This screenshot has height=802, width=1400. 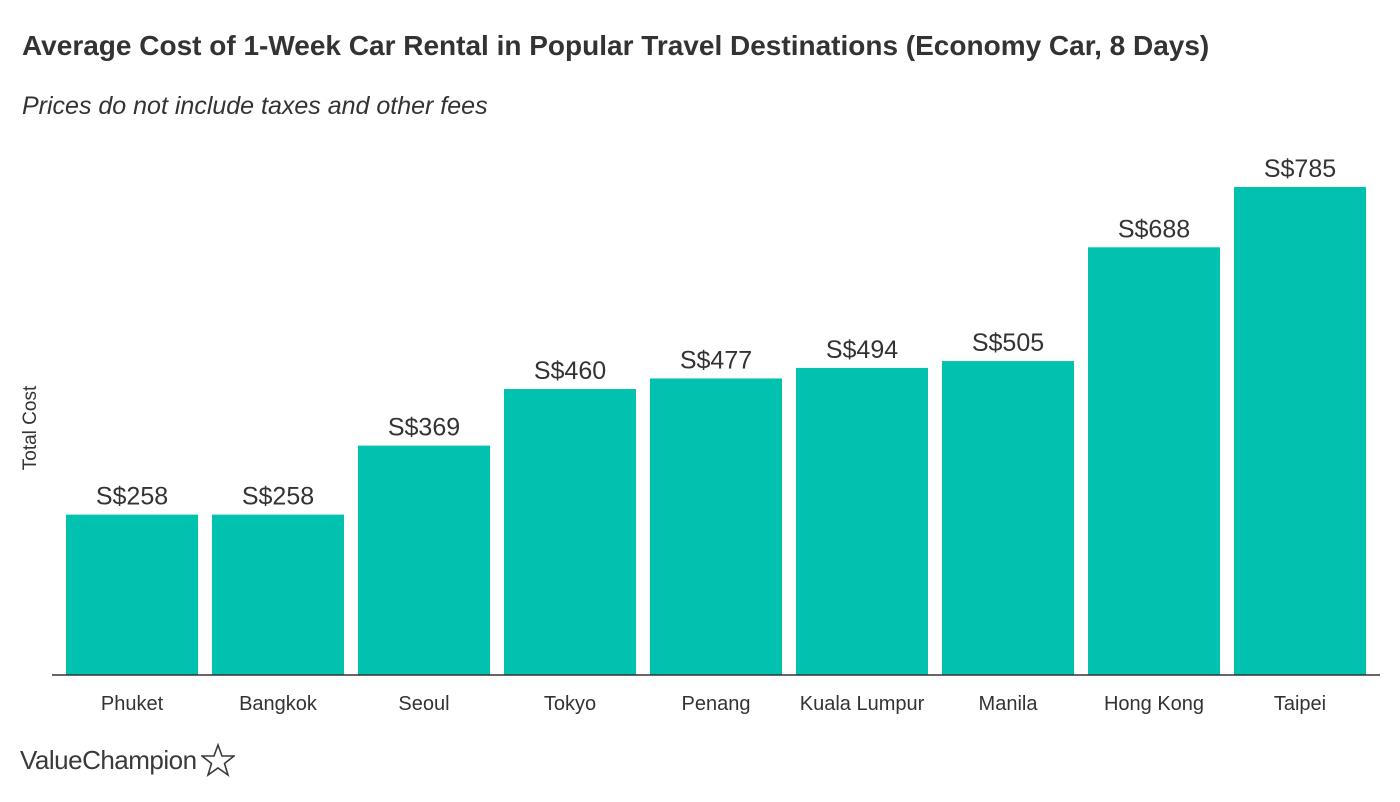 I want to click on category-label-penang: Penang, so click(x=716, y=704).